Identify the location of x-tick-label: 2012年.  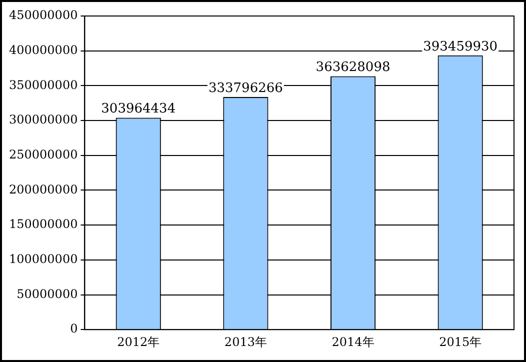
(138, 341).